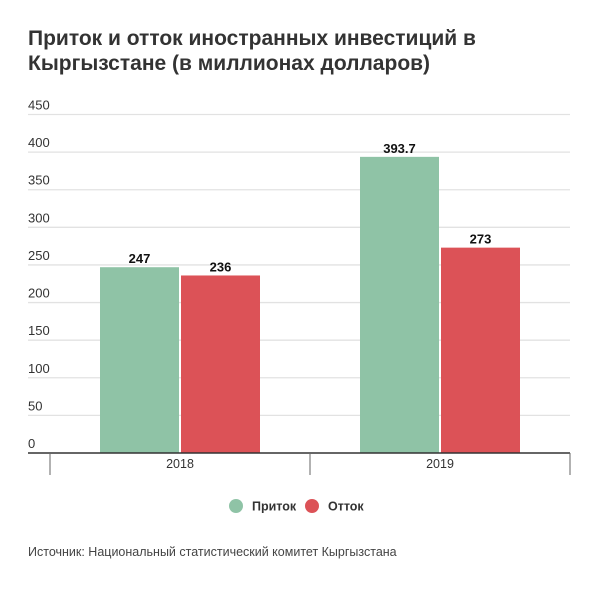 The height and width of the screenshot is (591, 600). Describe the element at coordinates (399, 148) in the screenshot. I see `data-label: 393.7` at that location.